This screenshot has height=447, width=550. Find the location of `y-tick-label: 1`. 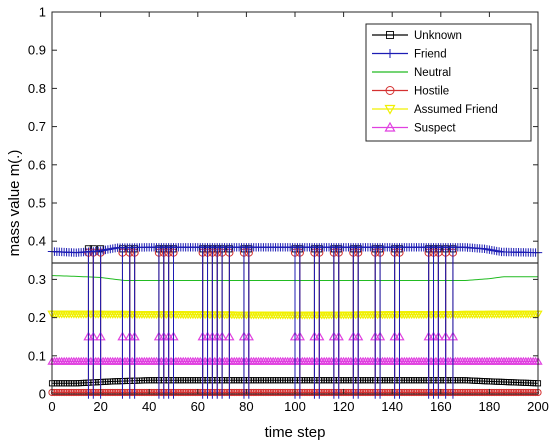

y-tick-label: 1 is located at coordinates (42, 12).